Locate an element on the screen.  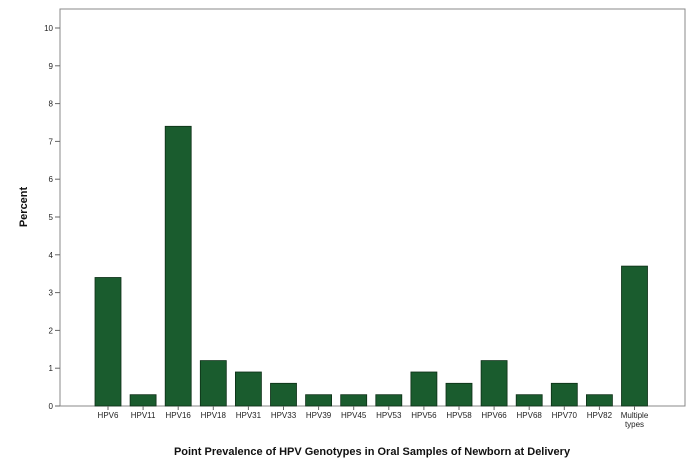
x-tick-label: HPV66 is located at coordinates (494, 415).